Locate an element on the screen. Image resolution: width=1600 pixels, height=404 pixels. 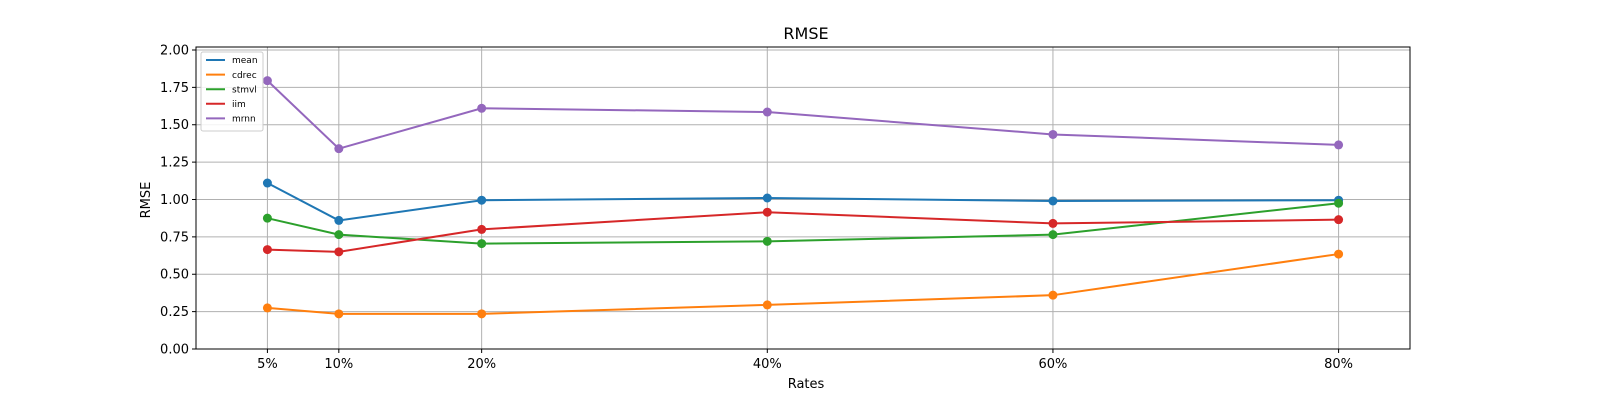
series-cdrec is located at coordinates (803, 284).